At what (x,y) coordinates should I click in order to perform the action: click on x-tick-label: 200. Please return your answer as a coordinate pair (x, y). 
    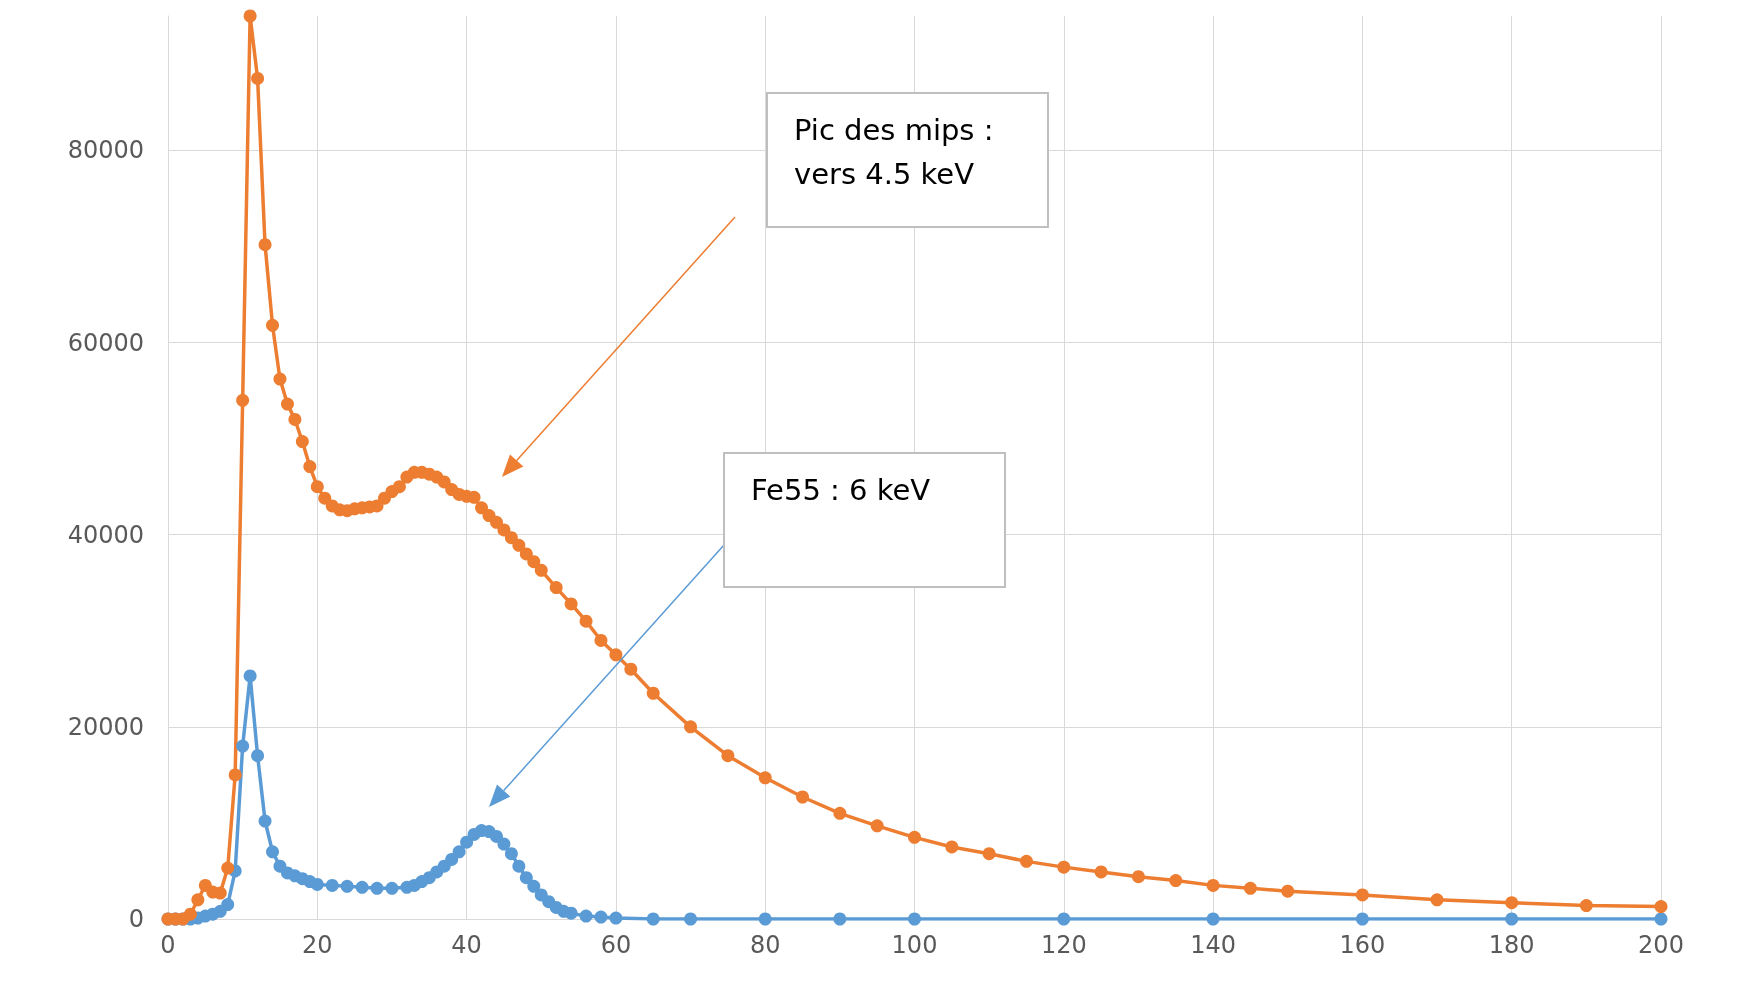
    Looking at the image, I should click on (1661, 945).